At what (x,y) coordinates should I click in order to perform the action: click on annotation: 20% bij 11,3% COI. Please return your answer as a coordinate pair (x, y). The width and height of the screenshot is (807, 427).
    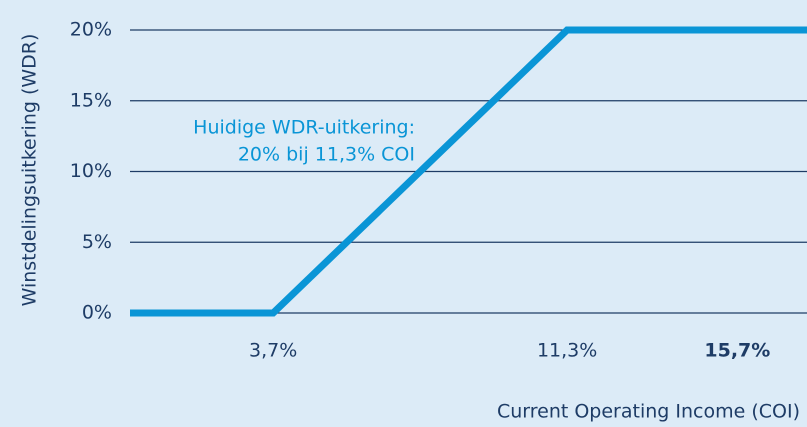
    Looking at the image, I should click on (326, 155).